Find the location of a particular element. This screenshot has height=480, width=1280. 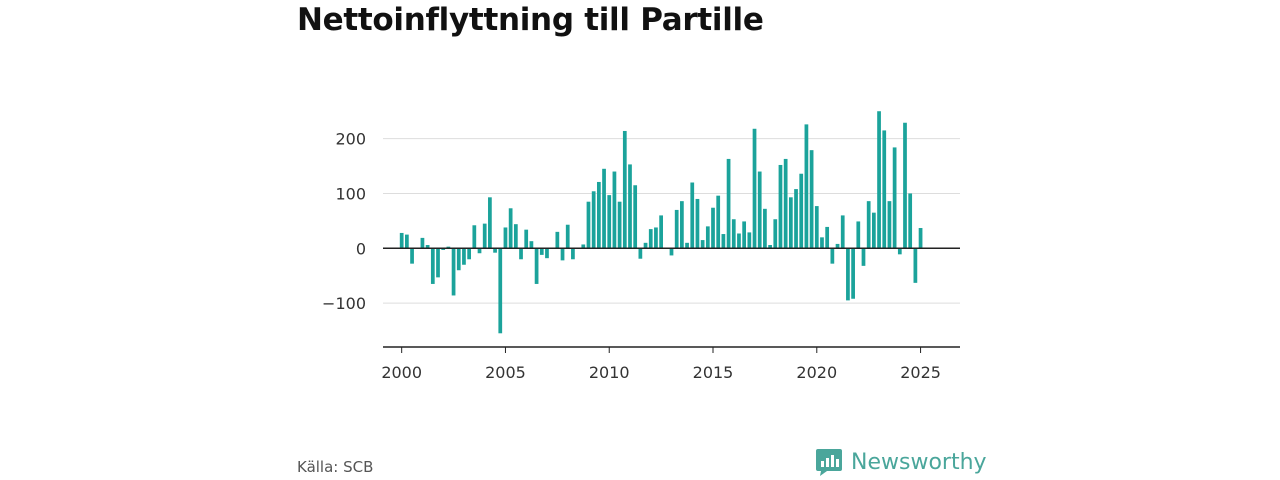

x-tick-label: 2005 is located at coordinates (505, 372).